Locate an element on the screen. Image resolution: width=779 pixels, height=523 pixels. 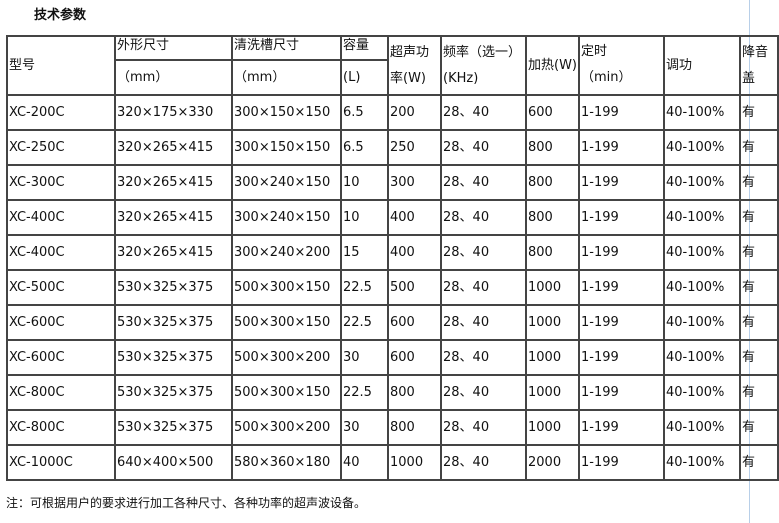
header-timer-unit: （min） is located at coordinates (621, 78).